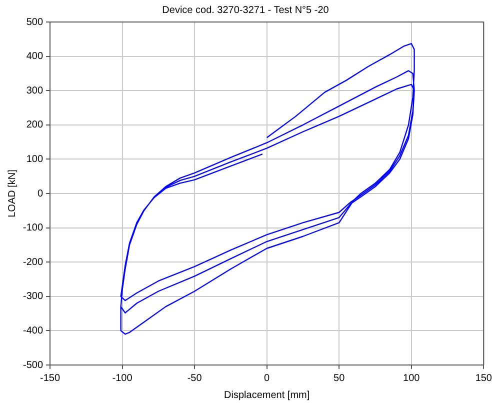 The height and width of the screenshot is (403, 495). Describe the element at coordinates (35, 125) in the screenshot. I see `y-tick-label: 200` at that location.